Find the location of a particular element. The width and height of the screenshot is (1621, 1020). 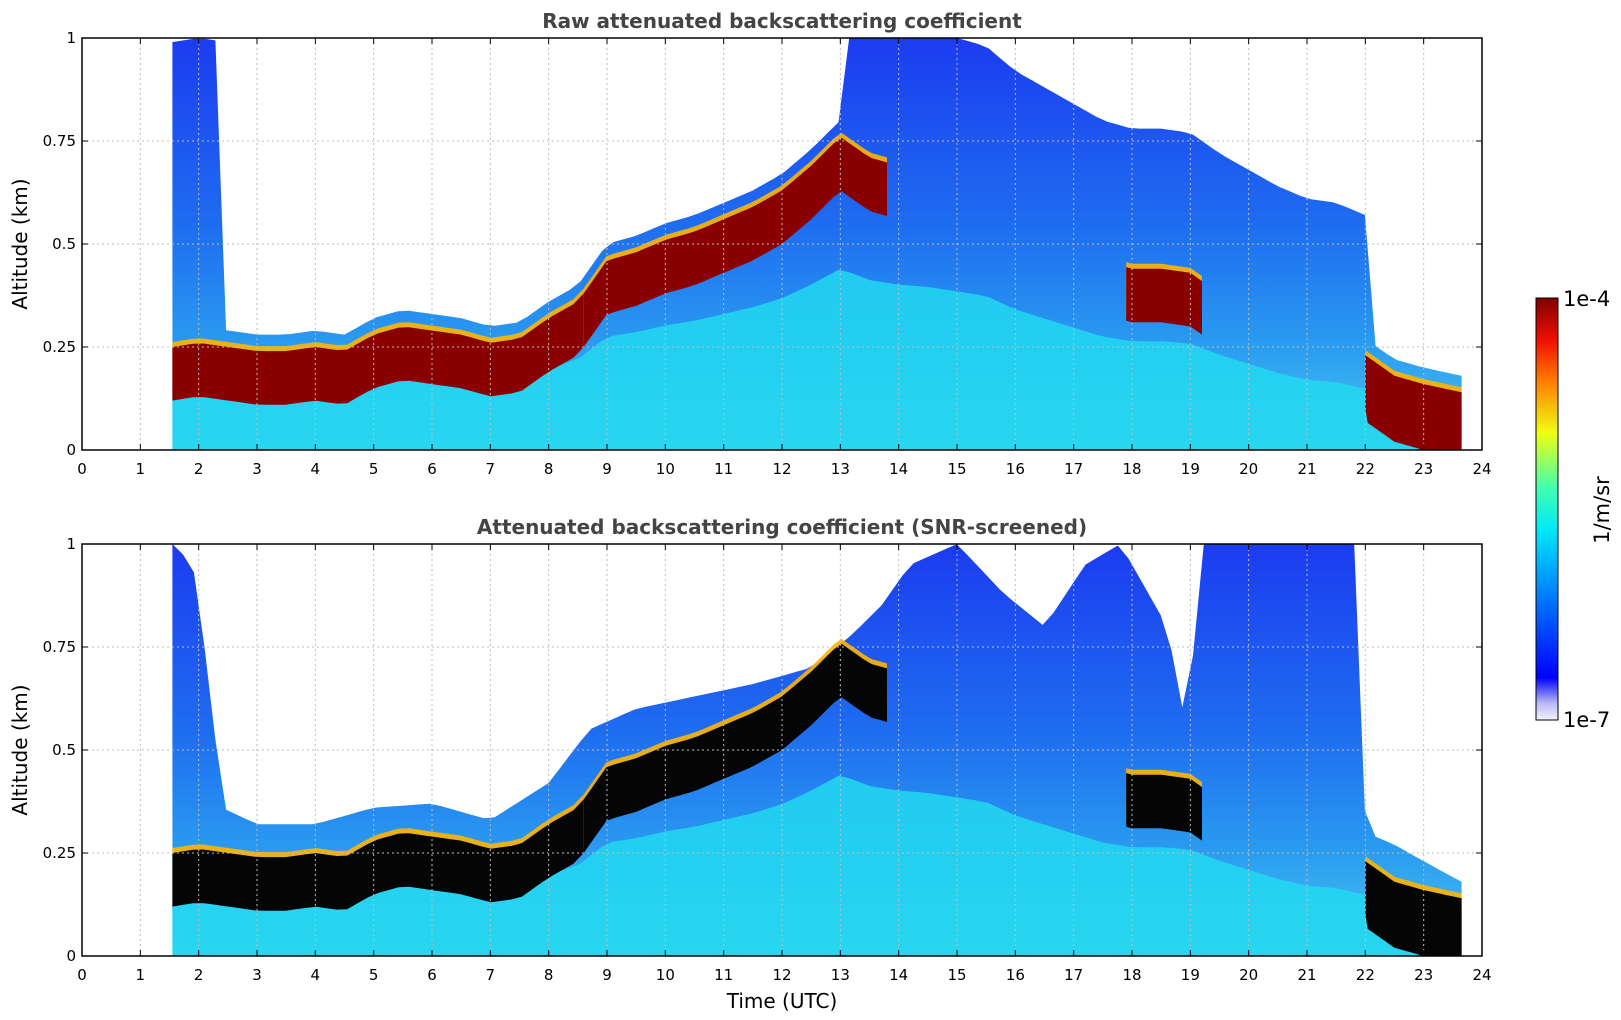

panel1-y-axis-label: Altitude (km) is located at coordinates (20, 243).